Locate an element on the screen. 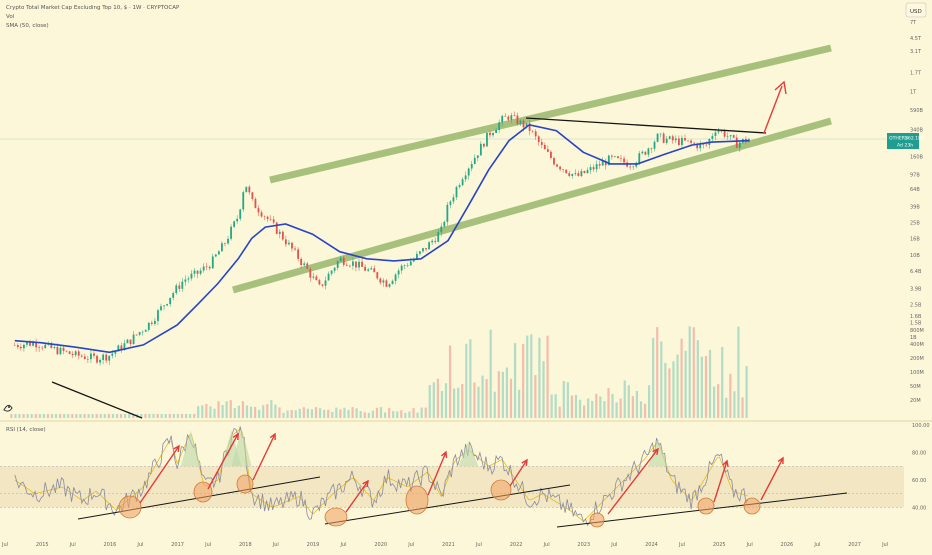  resistance-trendline is located at coordinates (646, 125).